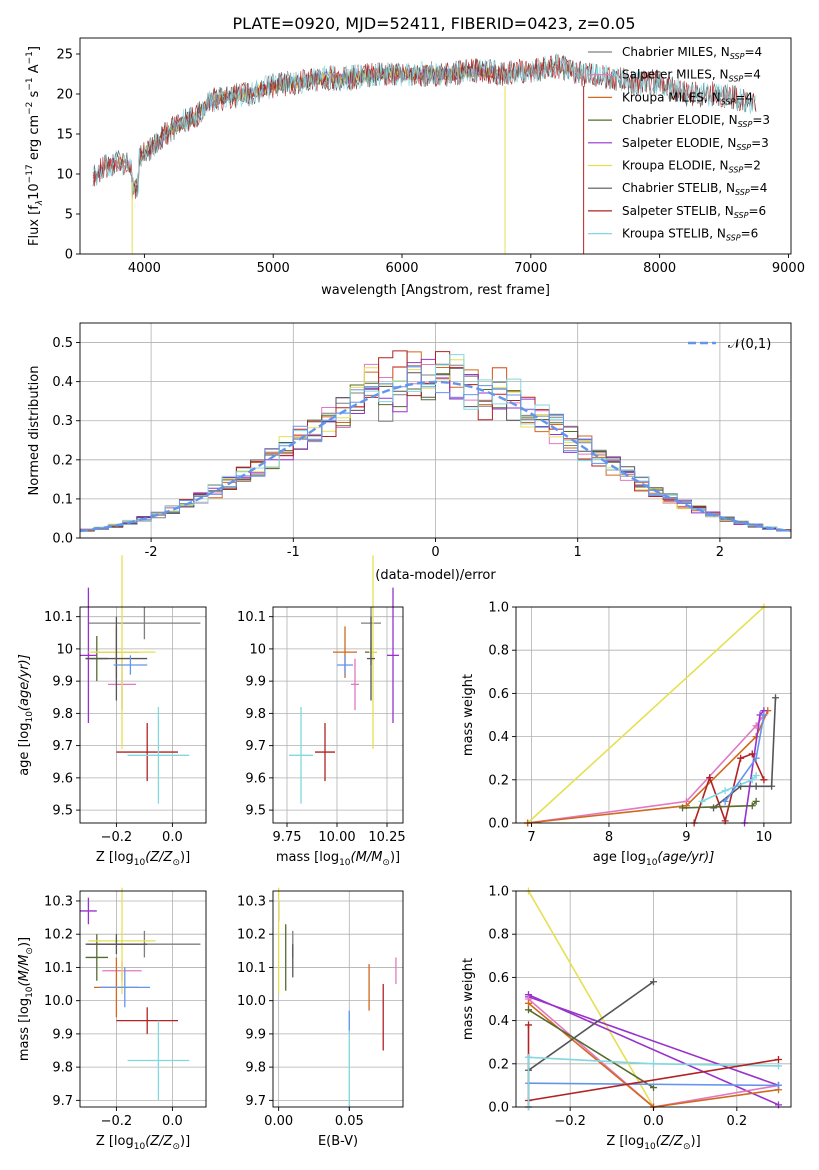 The width and height of the screenshot is (819, 1170). Describe the element at coordinates (729, 788) in the screenshot. I see `weight-line-kroupa_stelib` at that location.